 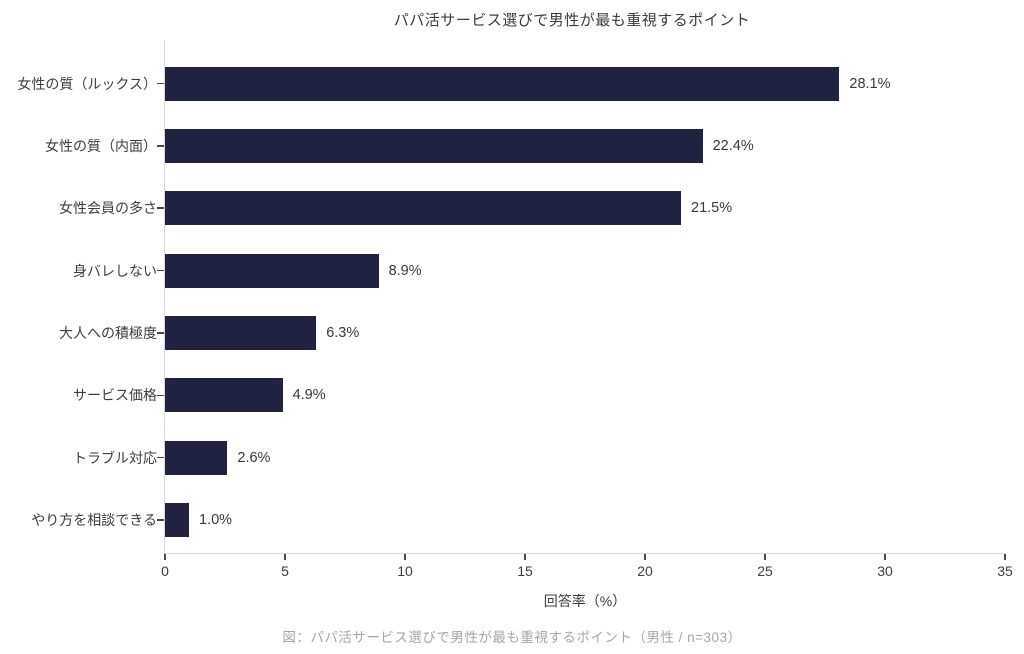 What do you see at coordinates (733, 145) in the screenshot?
I see `bar-value-label: 22.4%` at bounding box center [733, 145].